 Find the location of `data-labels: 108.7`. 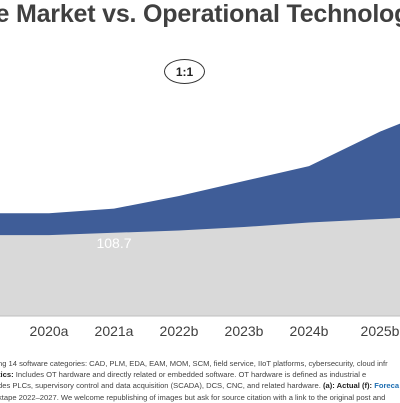

data-labels: 108.7 is located at coordinates (113, 243).